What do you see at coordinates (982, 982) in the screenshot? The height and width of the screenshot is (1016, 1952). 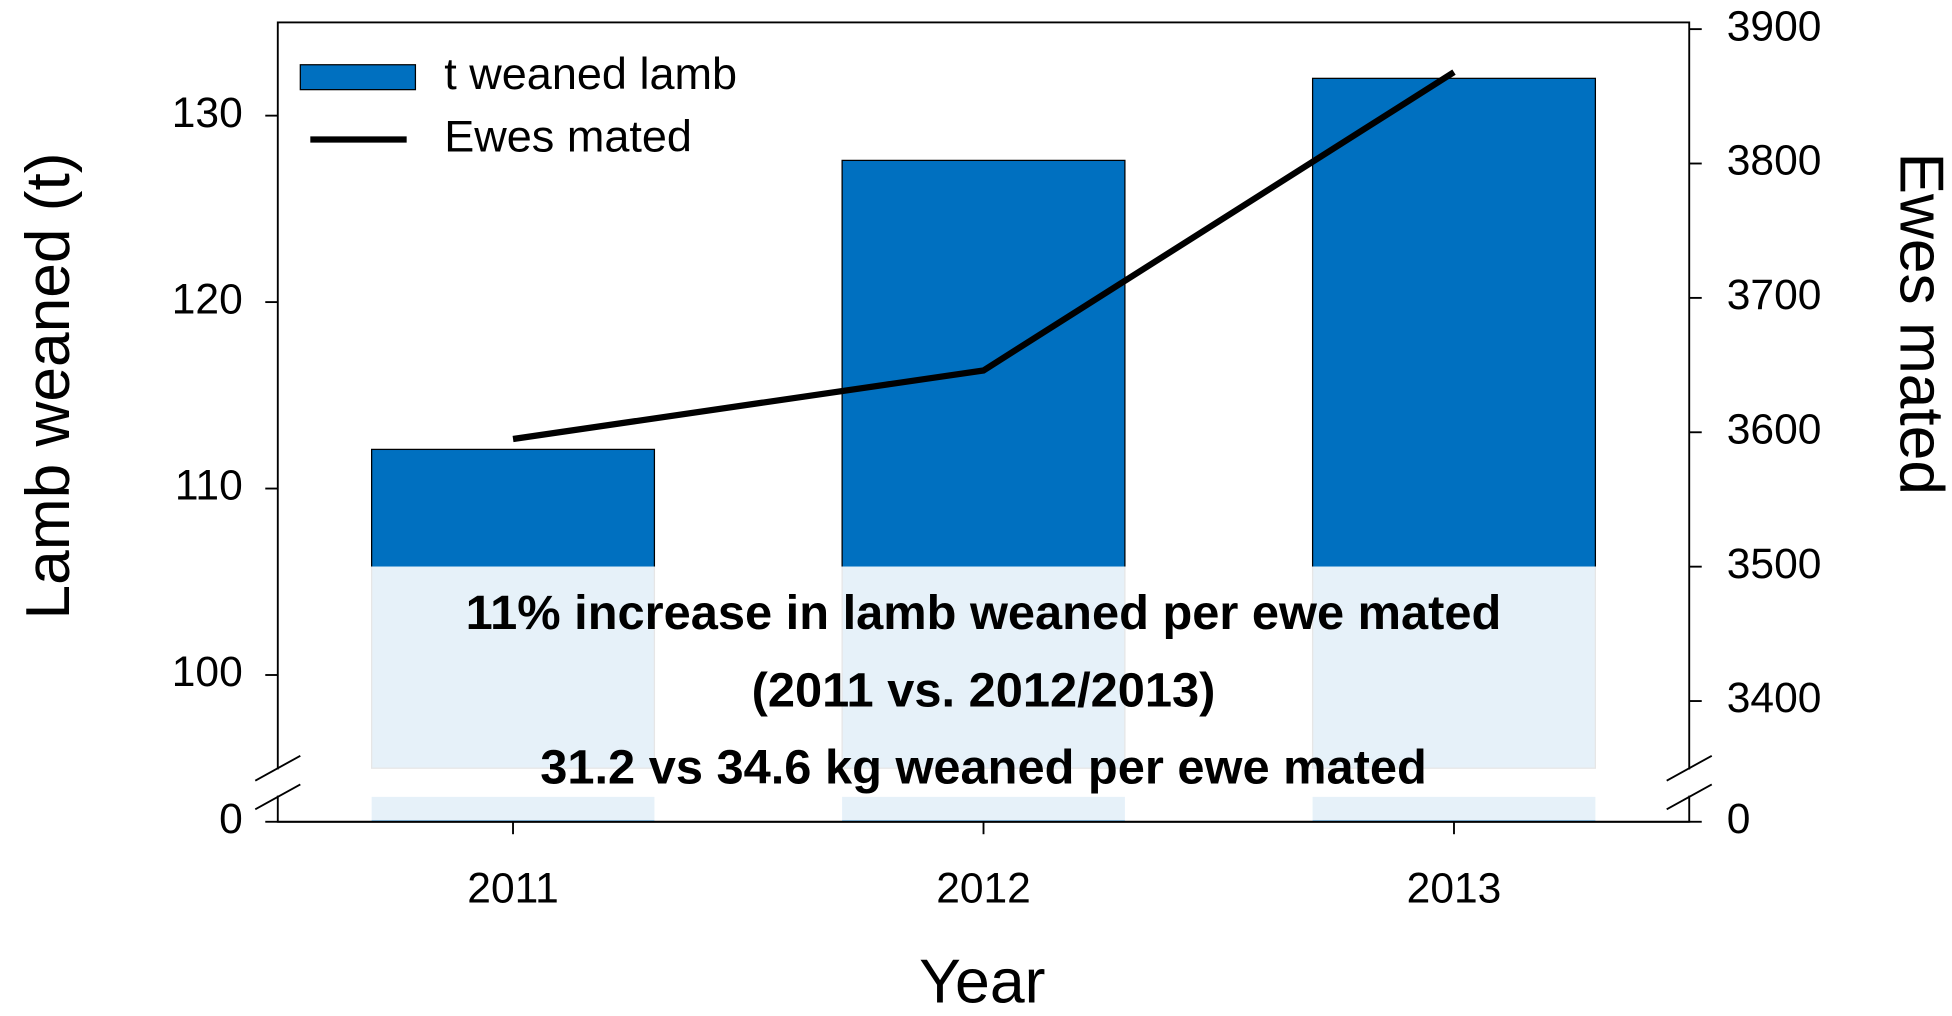 I see `x-axis-title: Year` at bounding box center [982, 982].